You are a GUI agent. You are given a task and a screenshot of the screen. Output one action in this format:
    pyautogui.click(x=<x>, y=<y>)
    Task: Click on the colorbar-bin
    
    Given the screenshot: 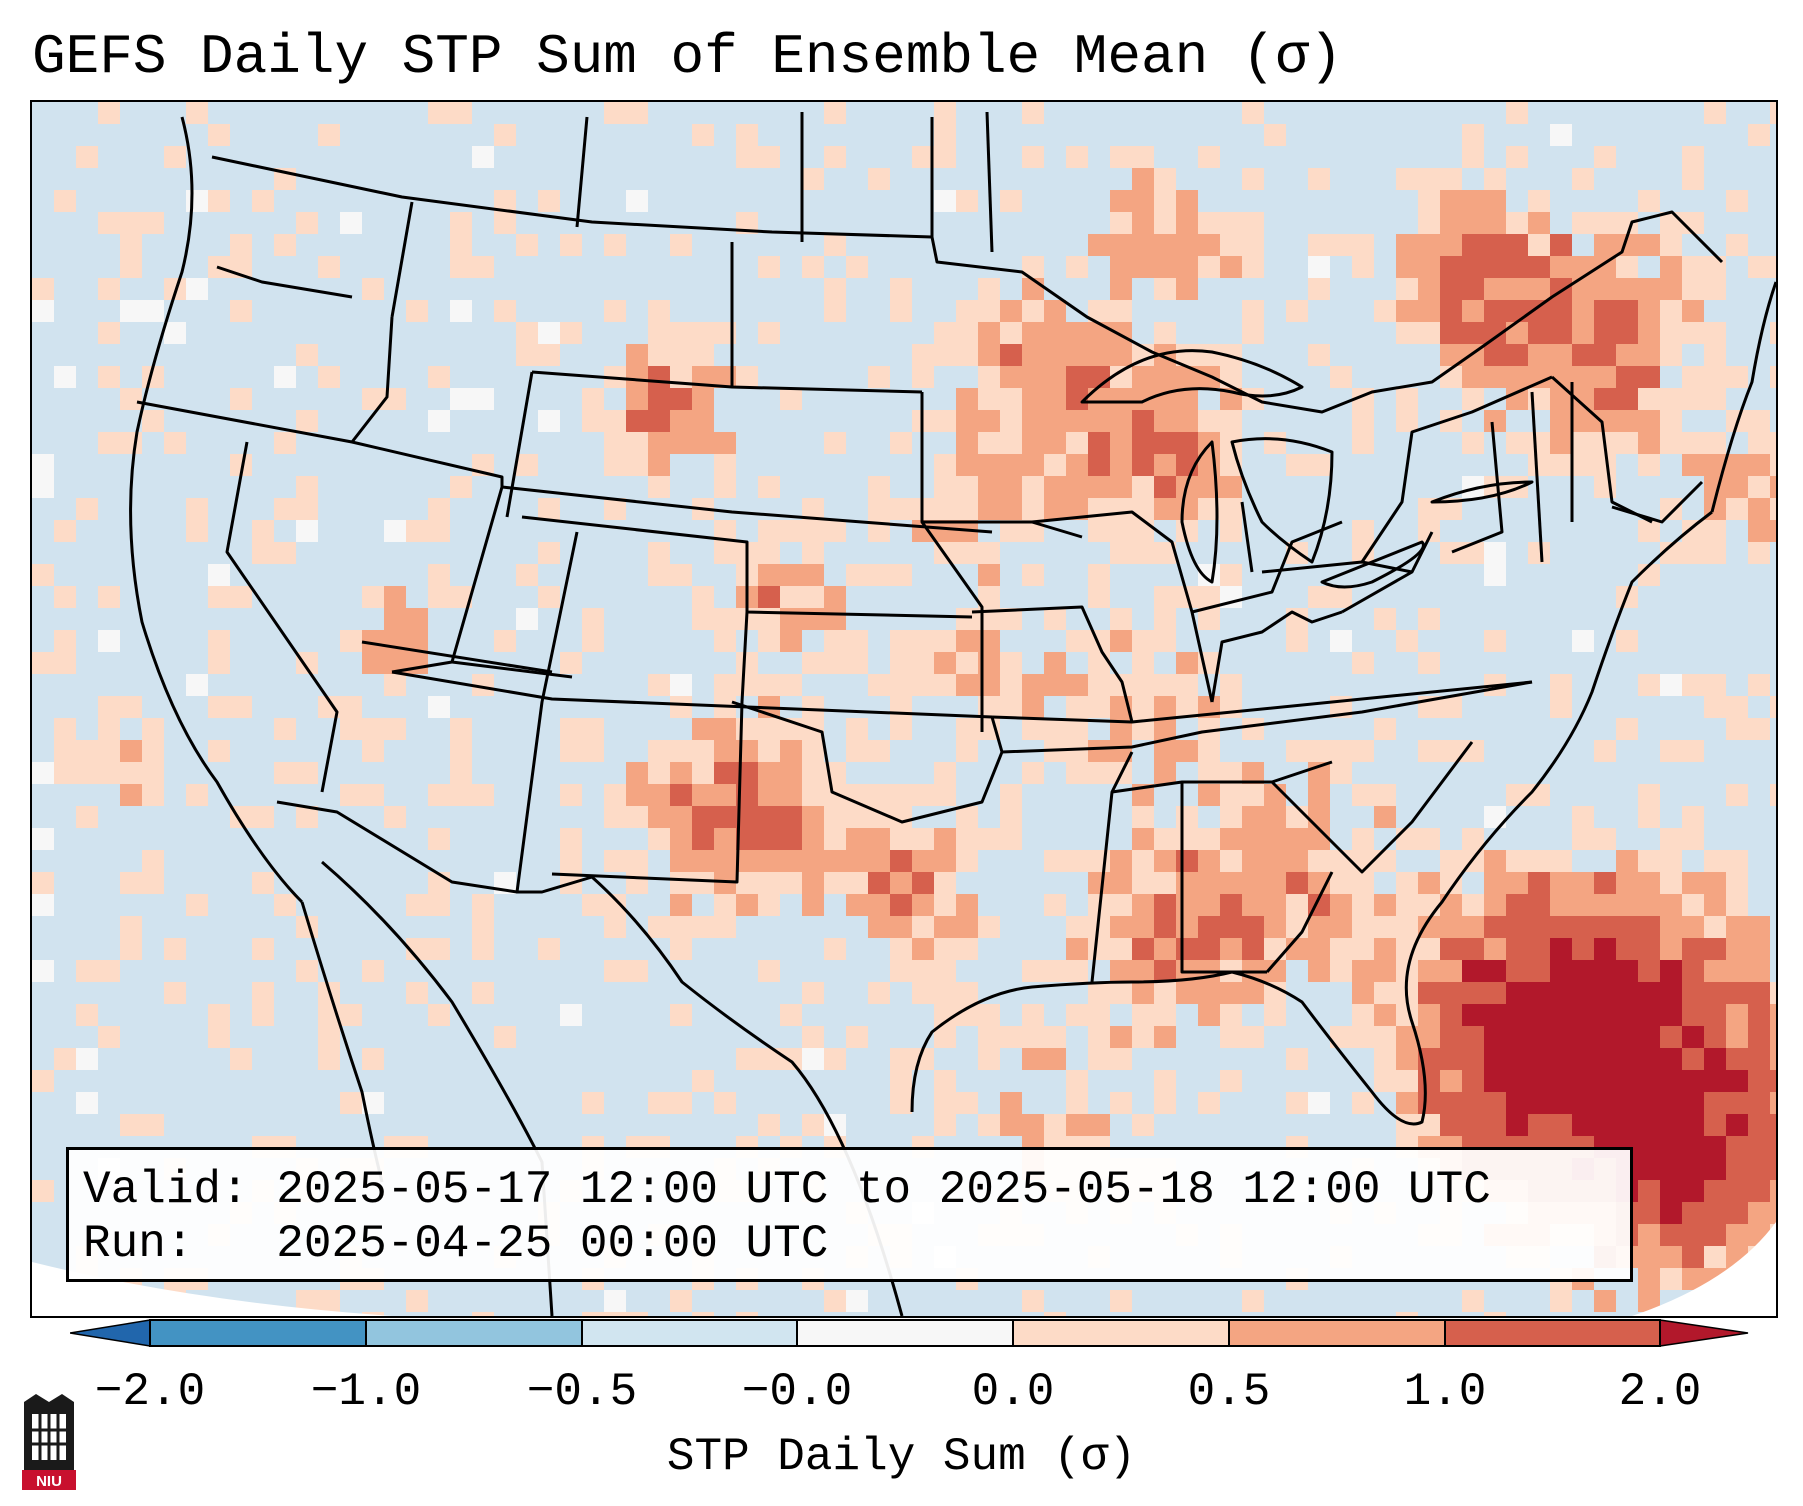 What is the action you would take?
    pyautogui.click(x=1337, y=1333)
    